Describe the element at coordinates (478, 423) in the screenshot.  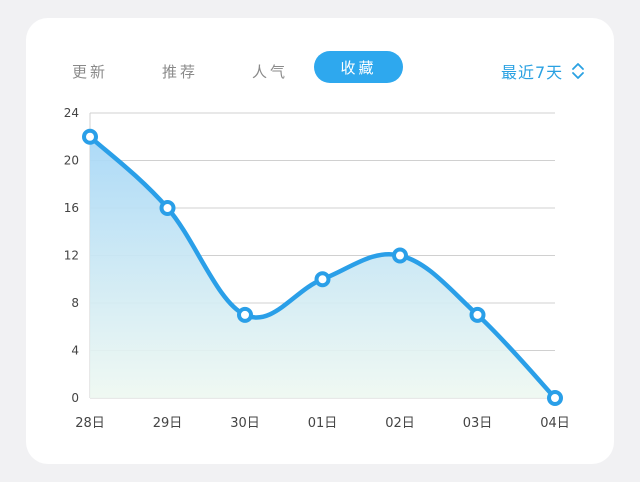
I see `x-tick-label: 03日` at that location.